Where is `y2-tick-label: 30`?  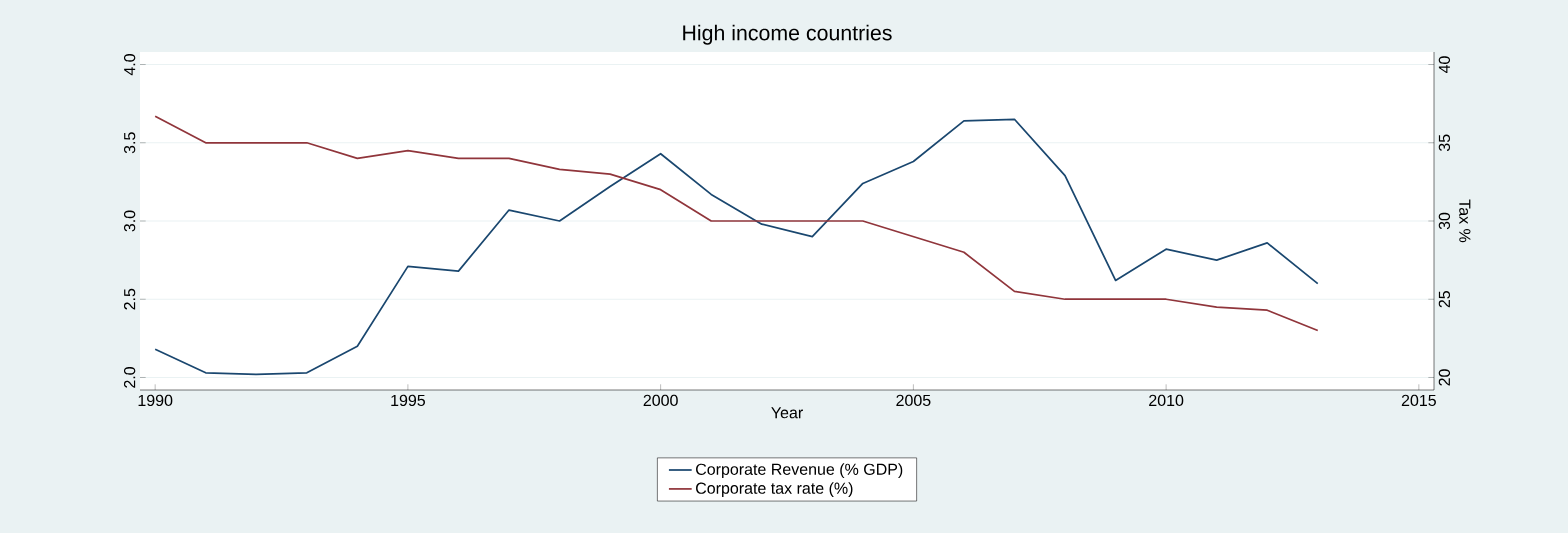
y2-tick-label: 30 is located at coordinates (1444, 221).